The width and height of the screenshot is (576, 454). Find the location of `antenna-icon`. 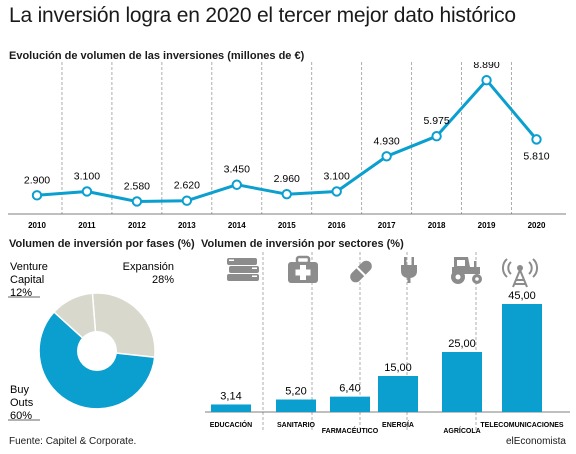

antenna-icon is located at coordinates (520, 273).